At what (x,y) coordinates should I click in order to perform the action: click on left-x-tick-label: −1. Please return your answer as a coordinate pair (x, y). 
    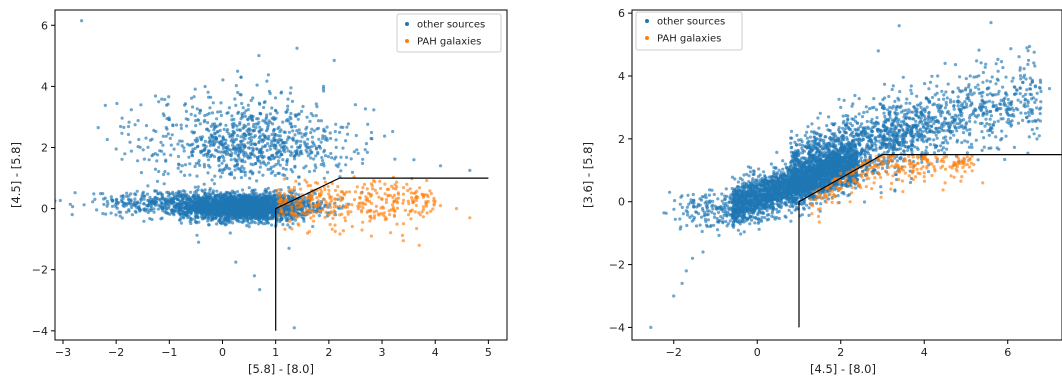
    Looking at the image, I should click on (169, 352).